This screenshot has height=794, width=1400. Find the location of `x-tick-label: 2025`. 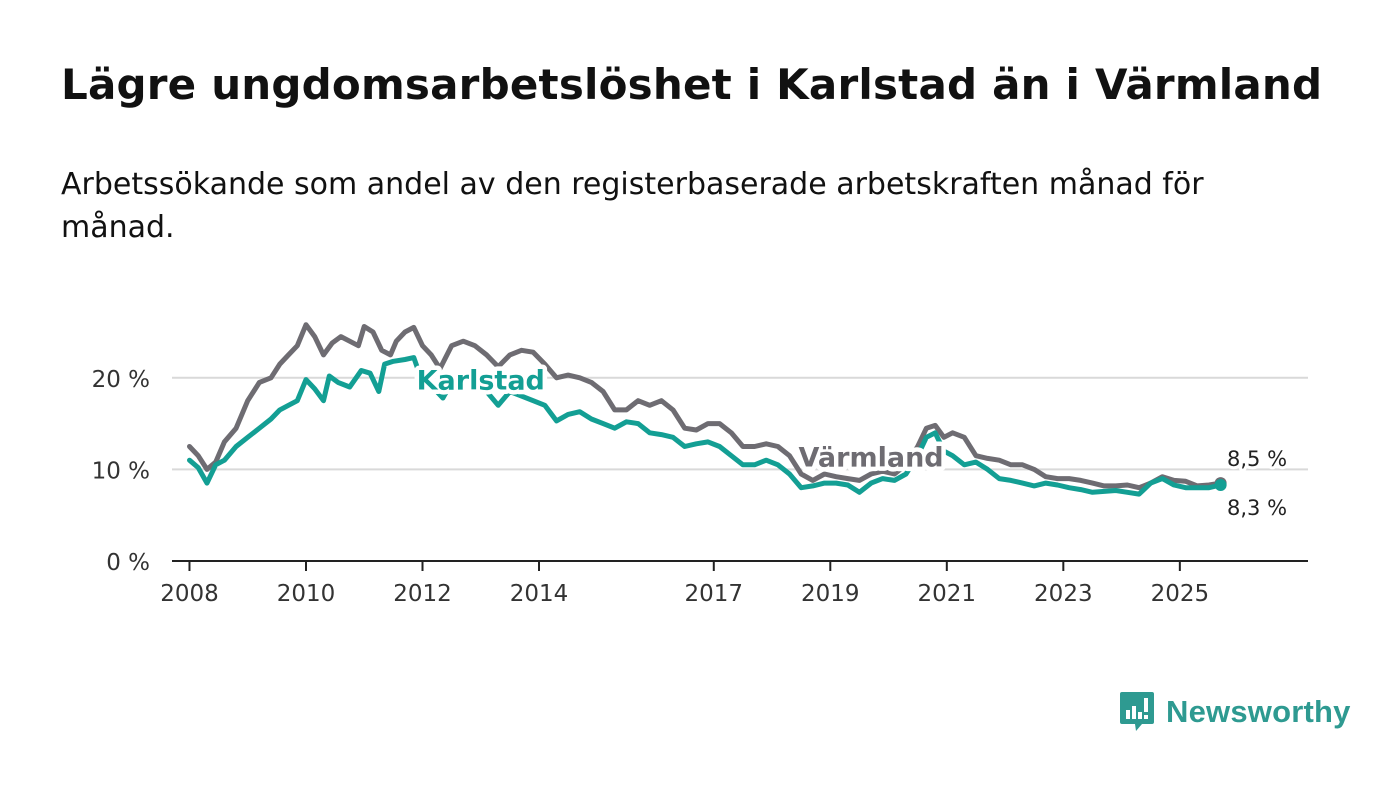

x-tick-label: 2025 is located at coordinates (1180, 594).